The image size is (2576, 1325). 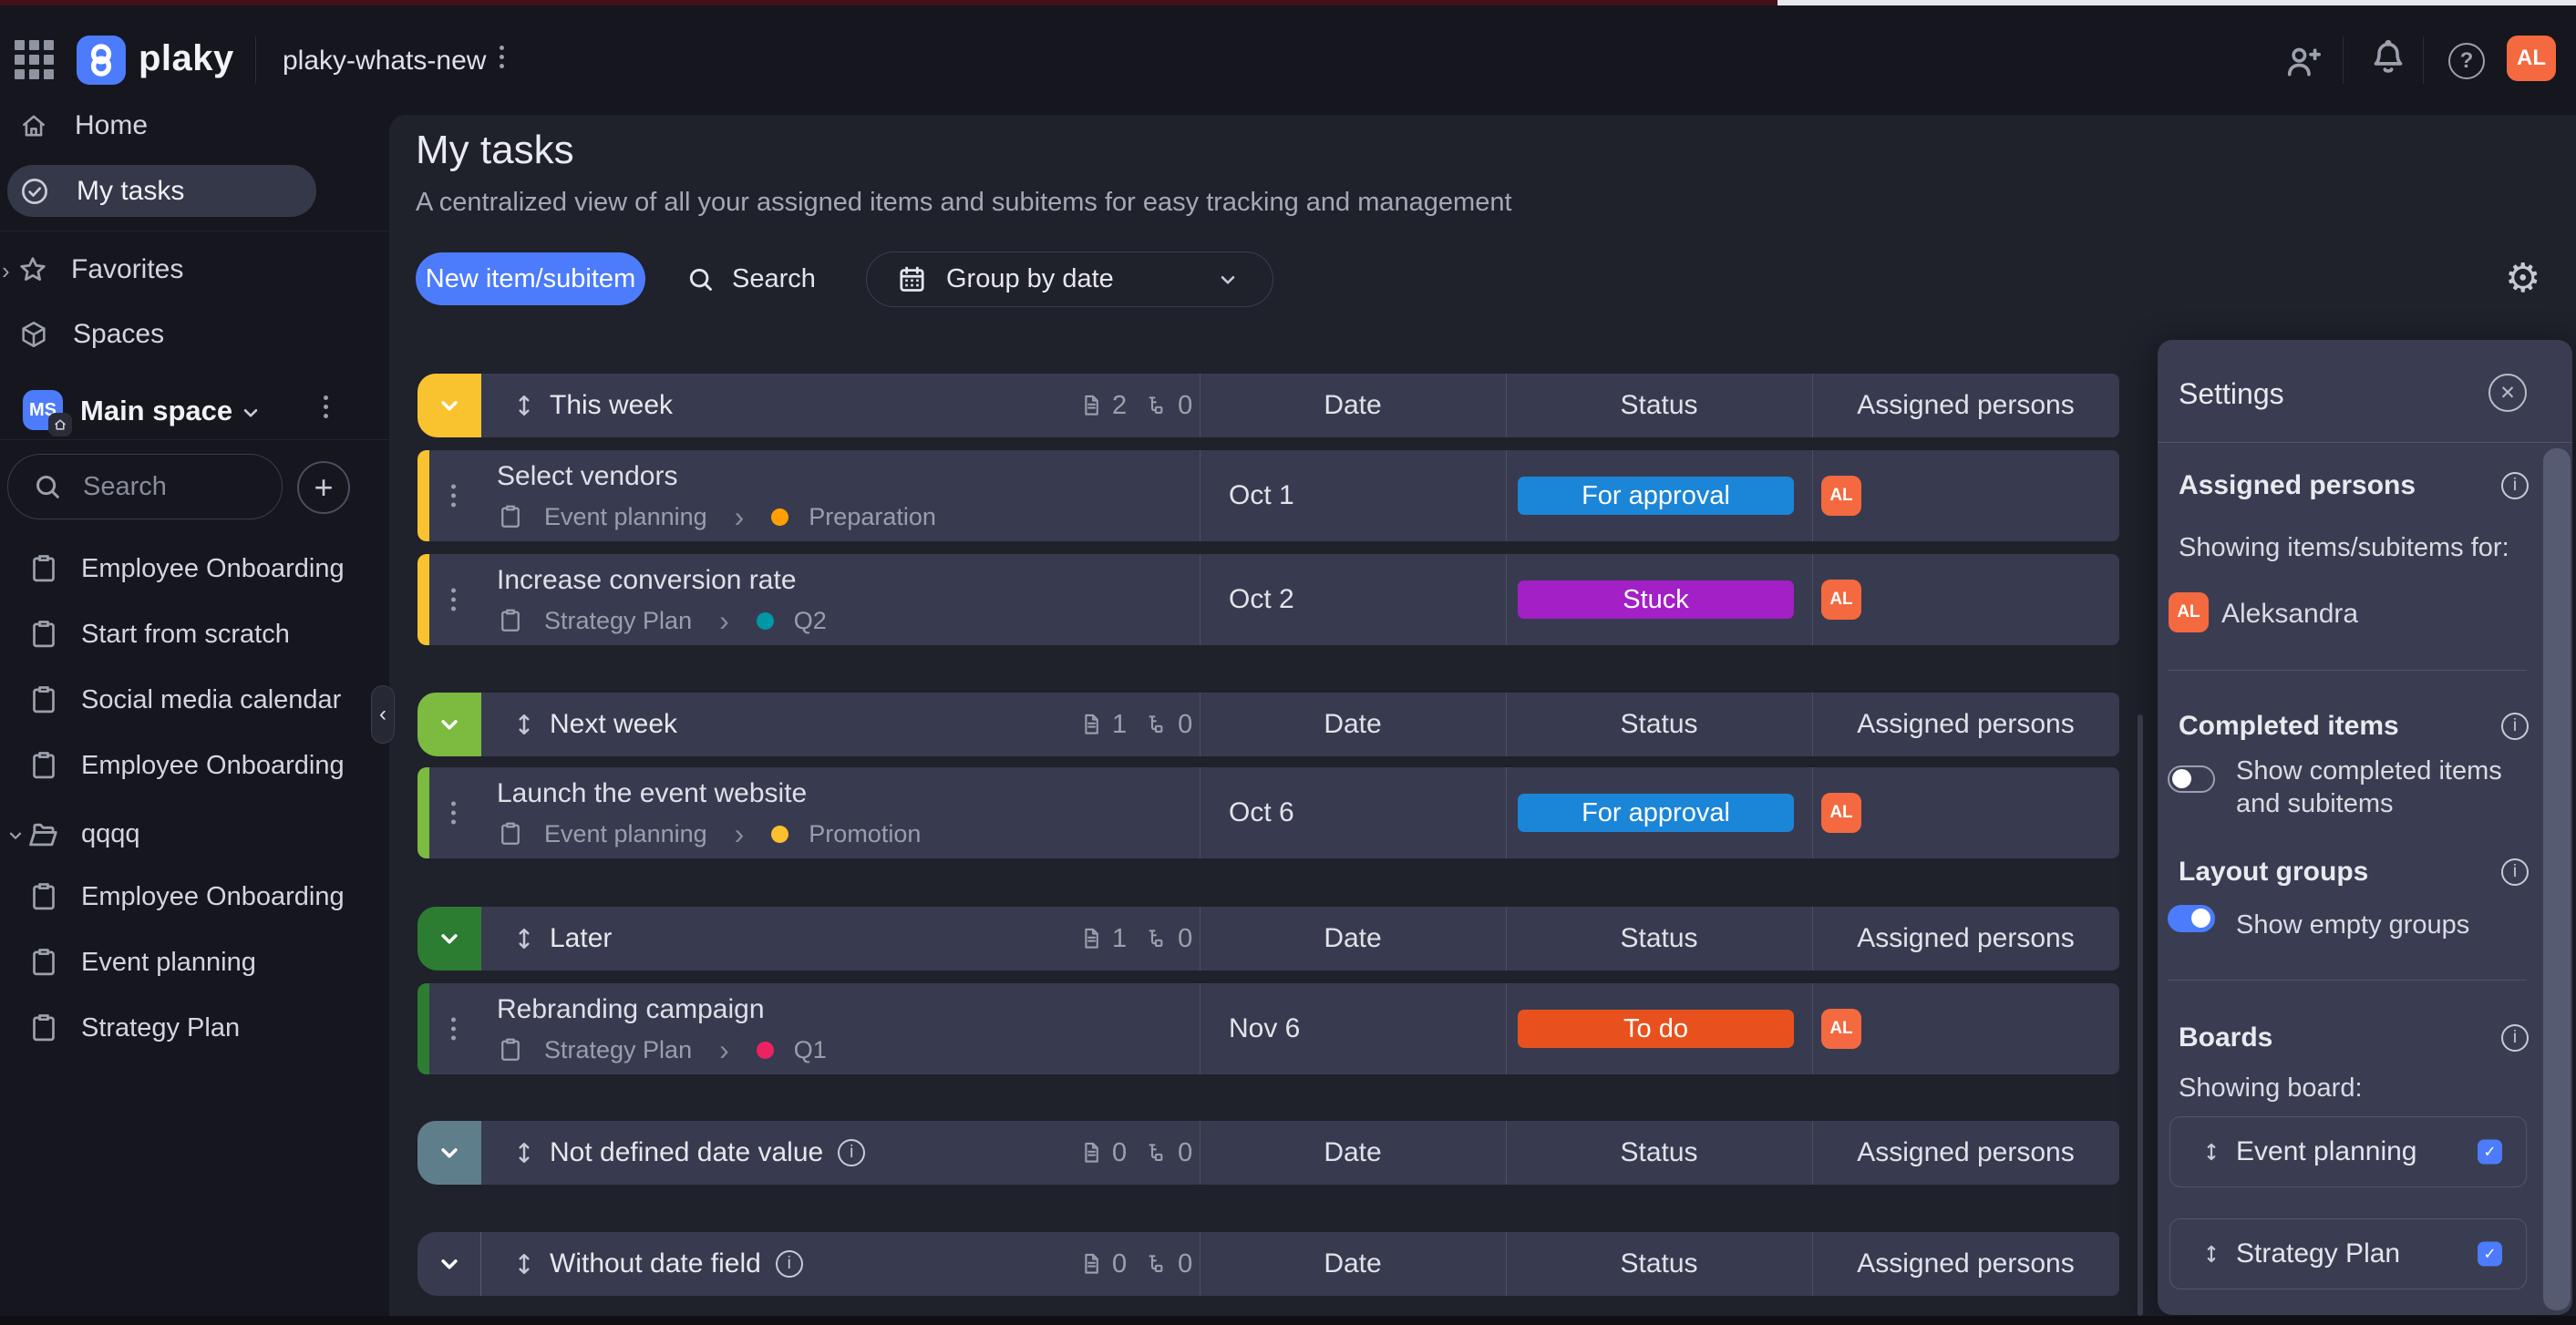 What do you see at coordinates (2348, 1253) in the screenshot?
I see `board-filter-card: Strategy Plan ✓` at bounding box center [2348, 1253].